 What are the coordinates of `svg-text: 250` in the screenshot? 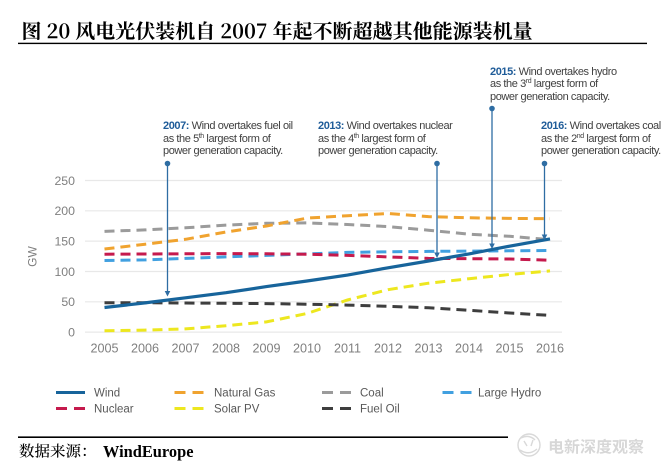 It's located at (64, 181).